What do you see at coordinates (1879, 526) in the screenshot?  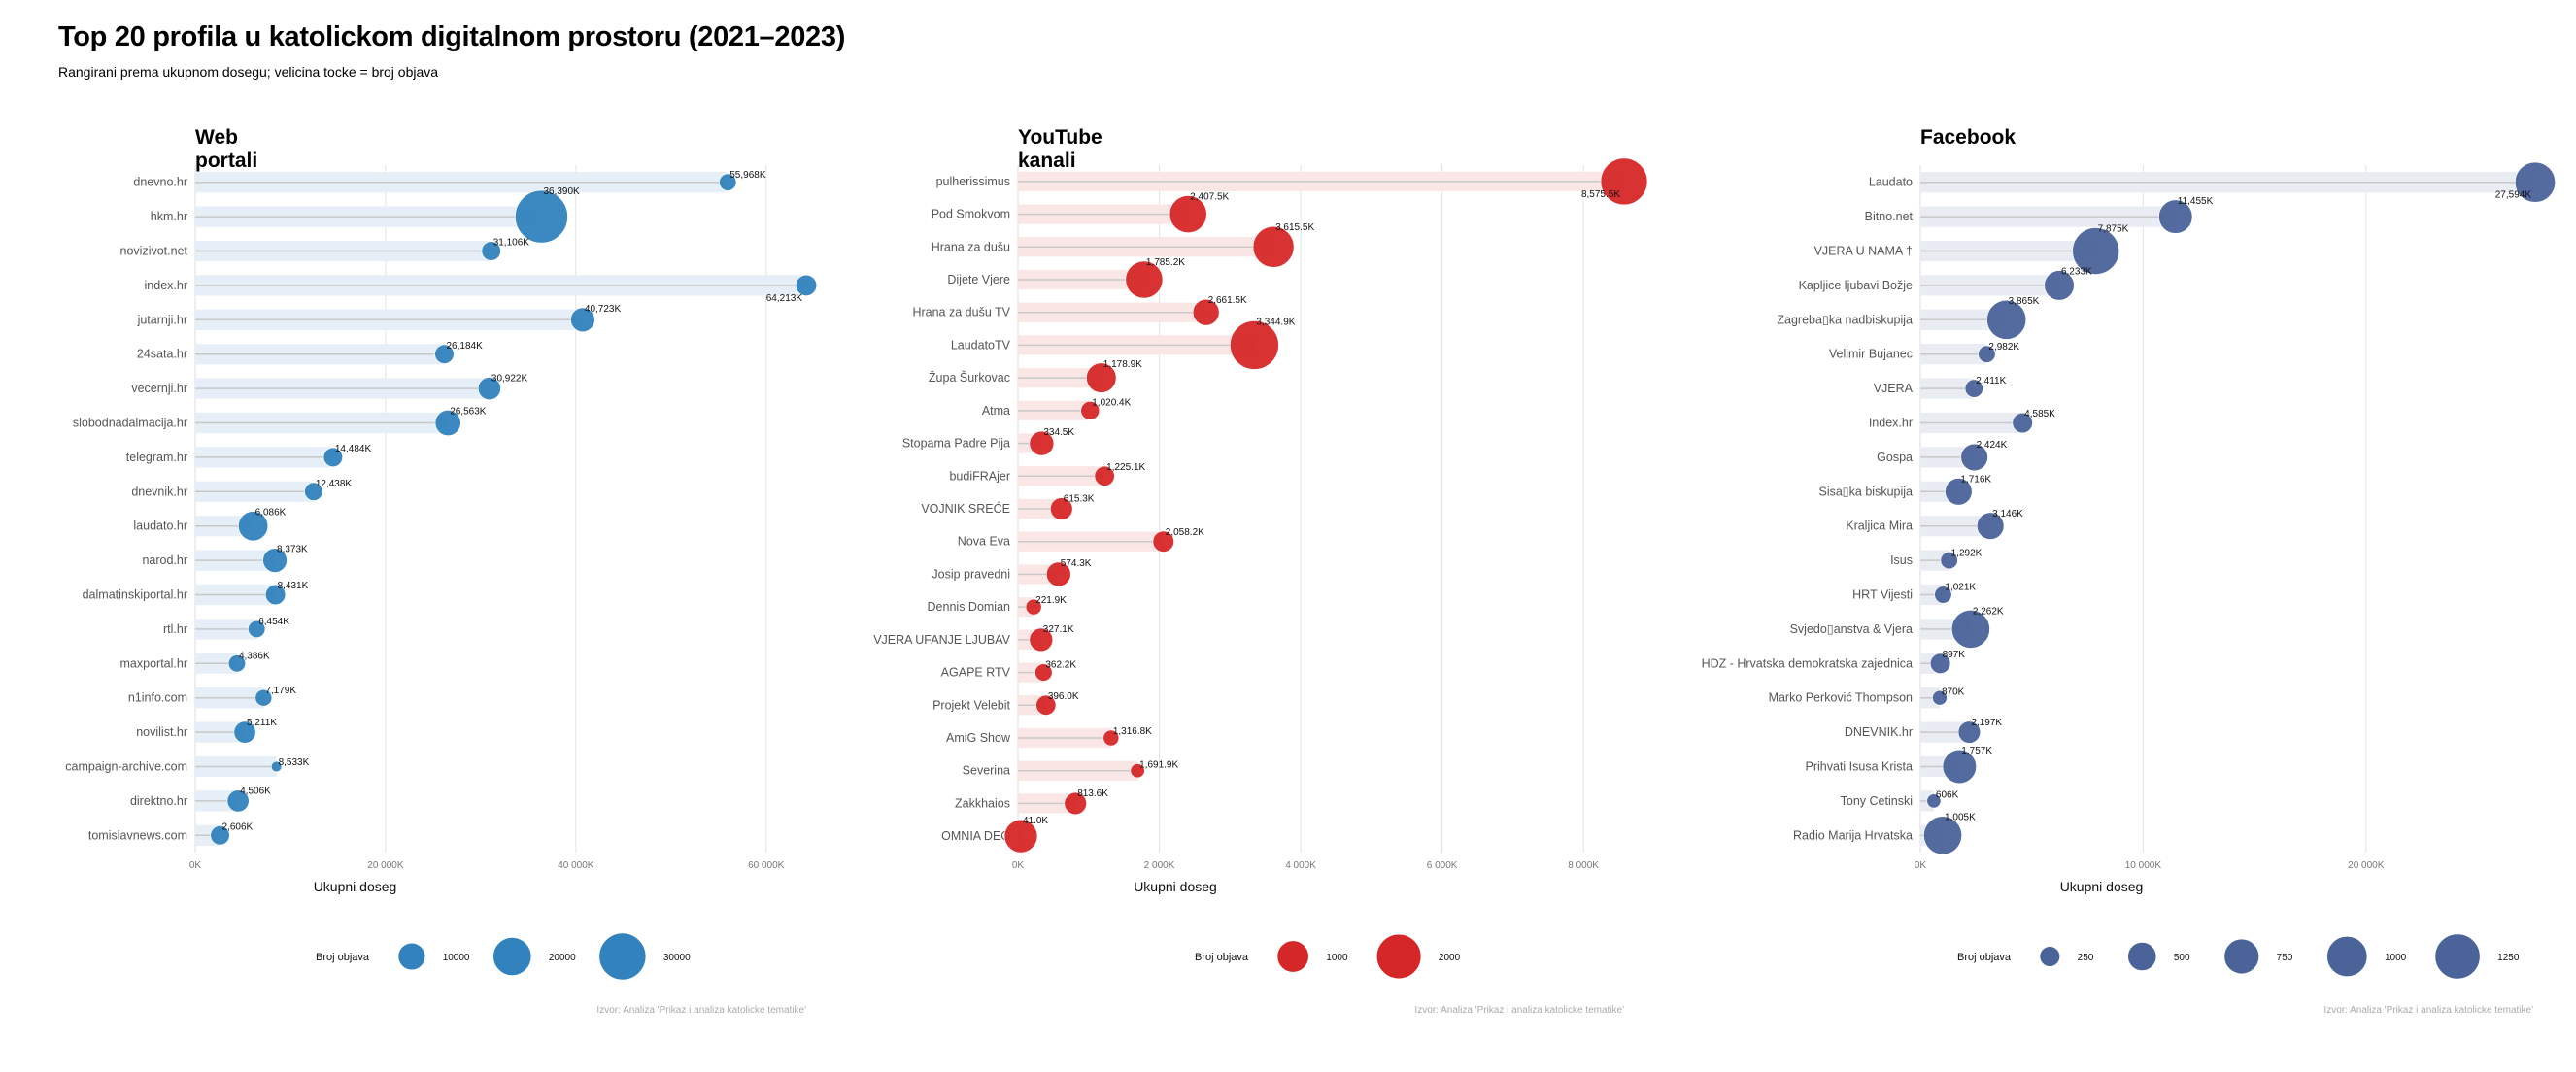 I see `category-label: Kraljica Mira` at bounding box center [1879, 526].